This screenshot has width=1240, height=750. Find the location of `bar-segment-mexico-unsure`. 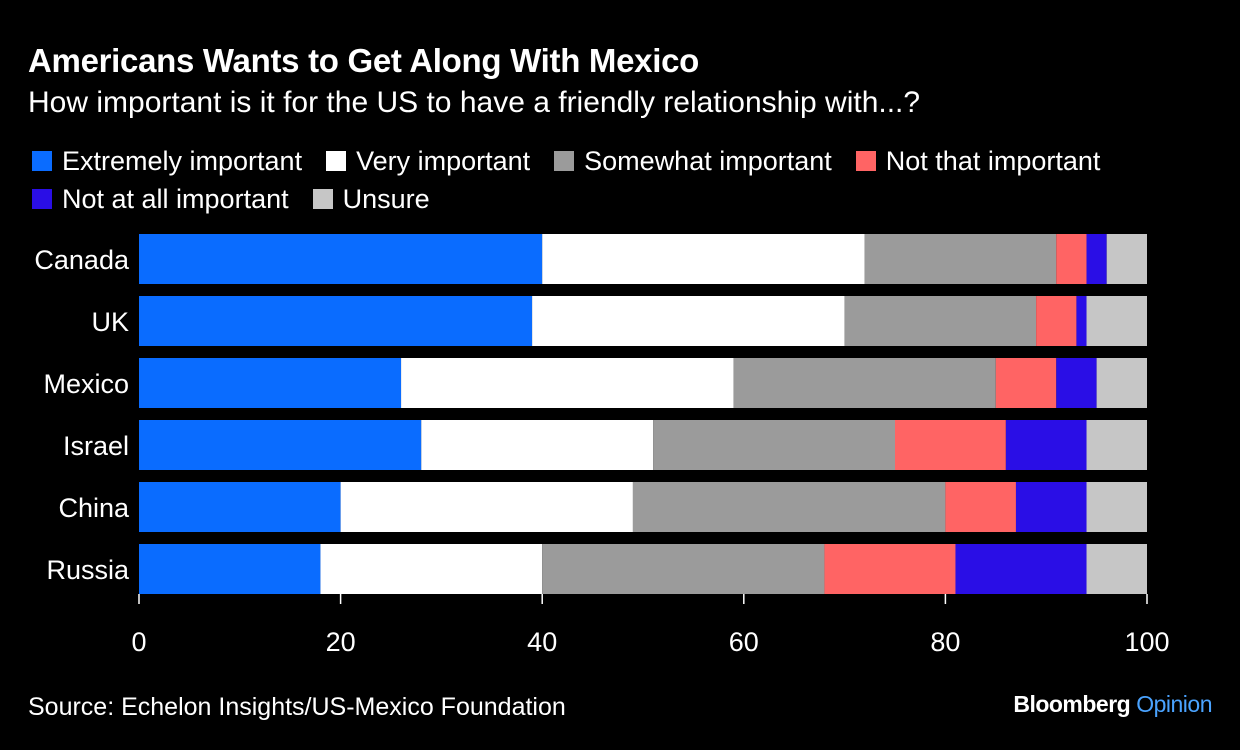

bar-segment-mexico-unsure is located at coordinates (1121, 383).